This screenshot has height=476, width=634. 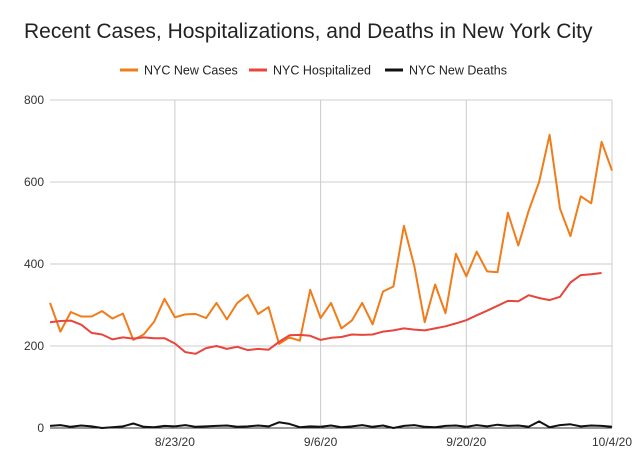 What do you see at coordinates (322, 71) in the screenshot?
I see `legend-label: NYC Hospitalized` at bounding box center [322, 71].